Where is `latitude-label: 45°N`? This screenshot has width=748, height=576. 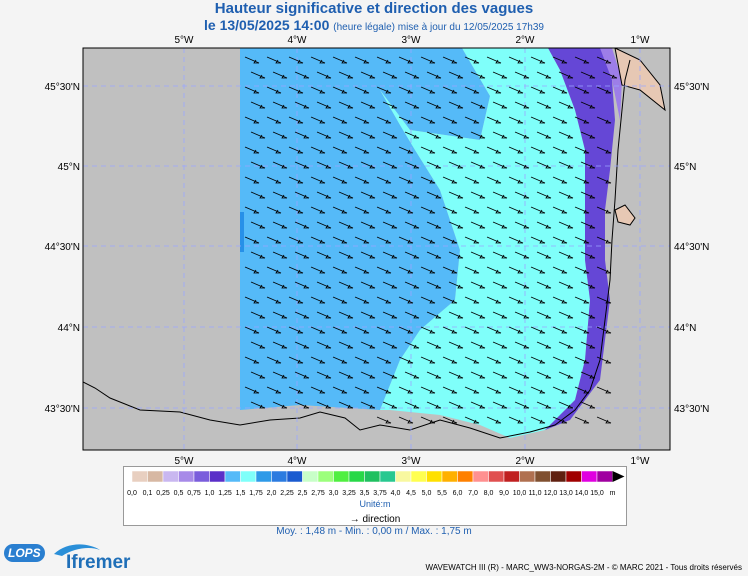 latitude-label: 45°N is located at coordinates (69, 167).